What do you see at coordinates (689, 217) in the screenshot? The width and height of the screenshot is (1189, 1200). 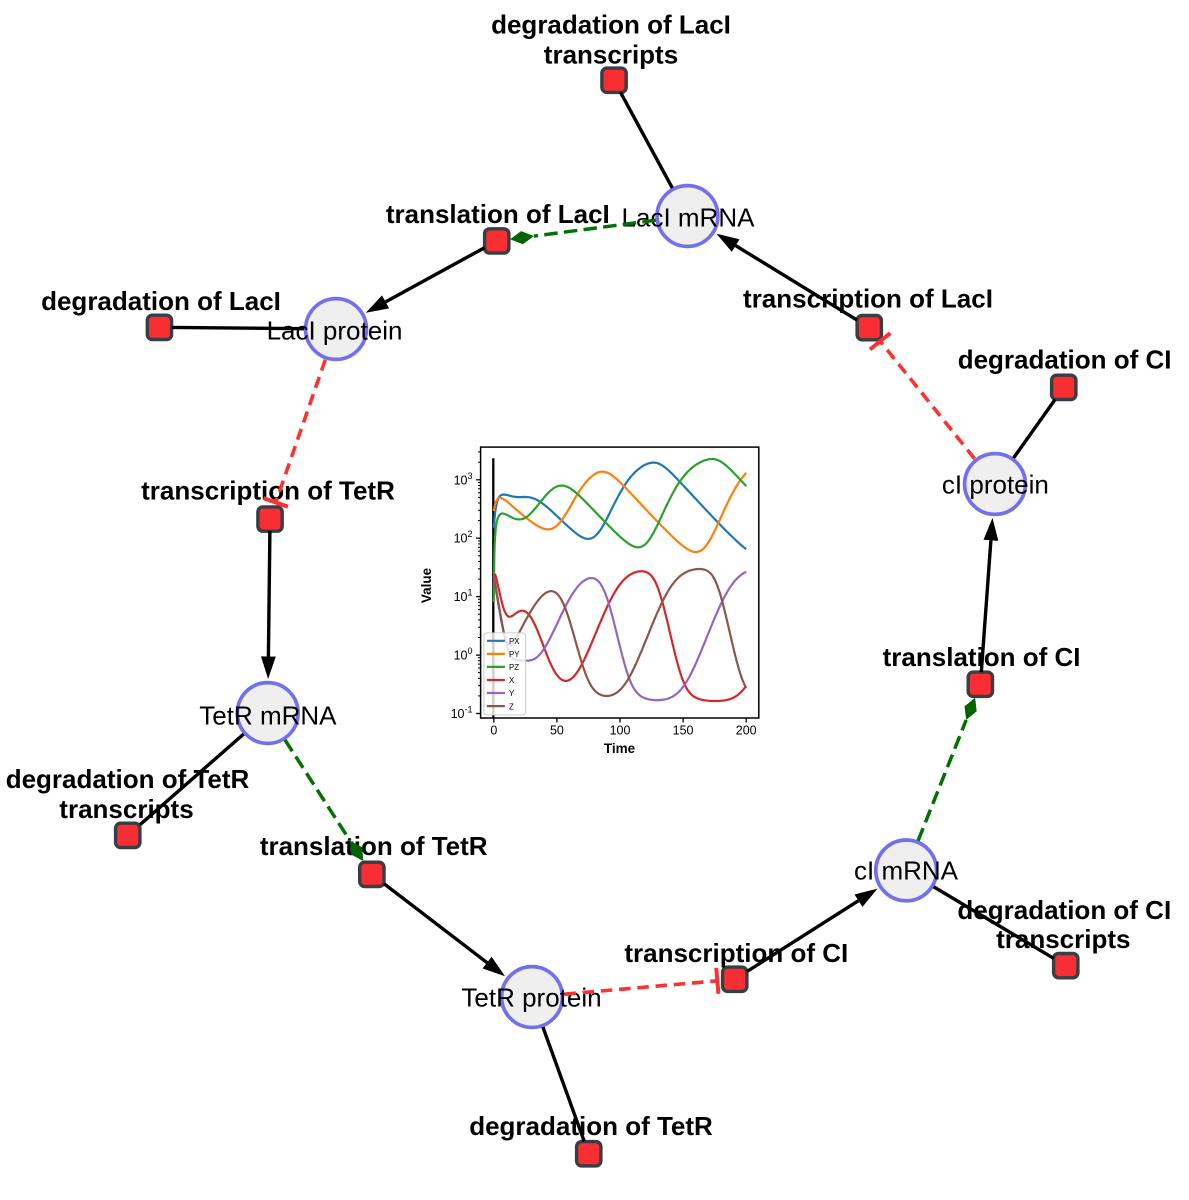 I see `svg-text: LacI mRNA` at bounding box center [689, 217].